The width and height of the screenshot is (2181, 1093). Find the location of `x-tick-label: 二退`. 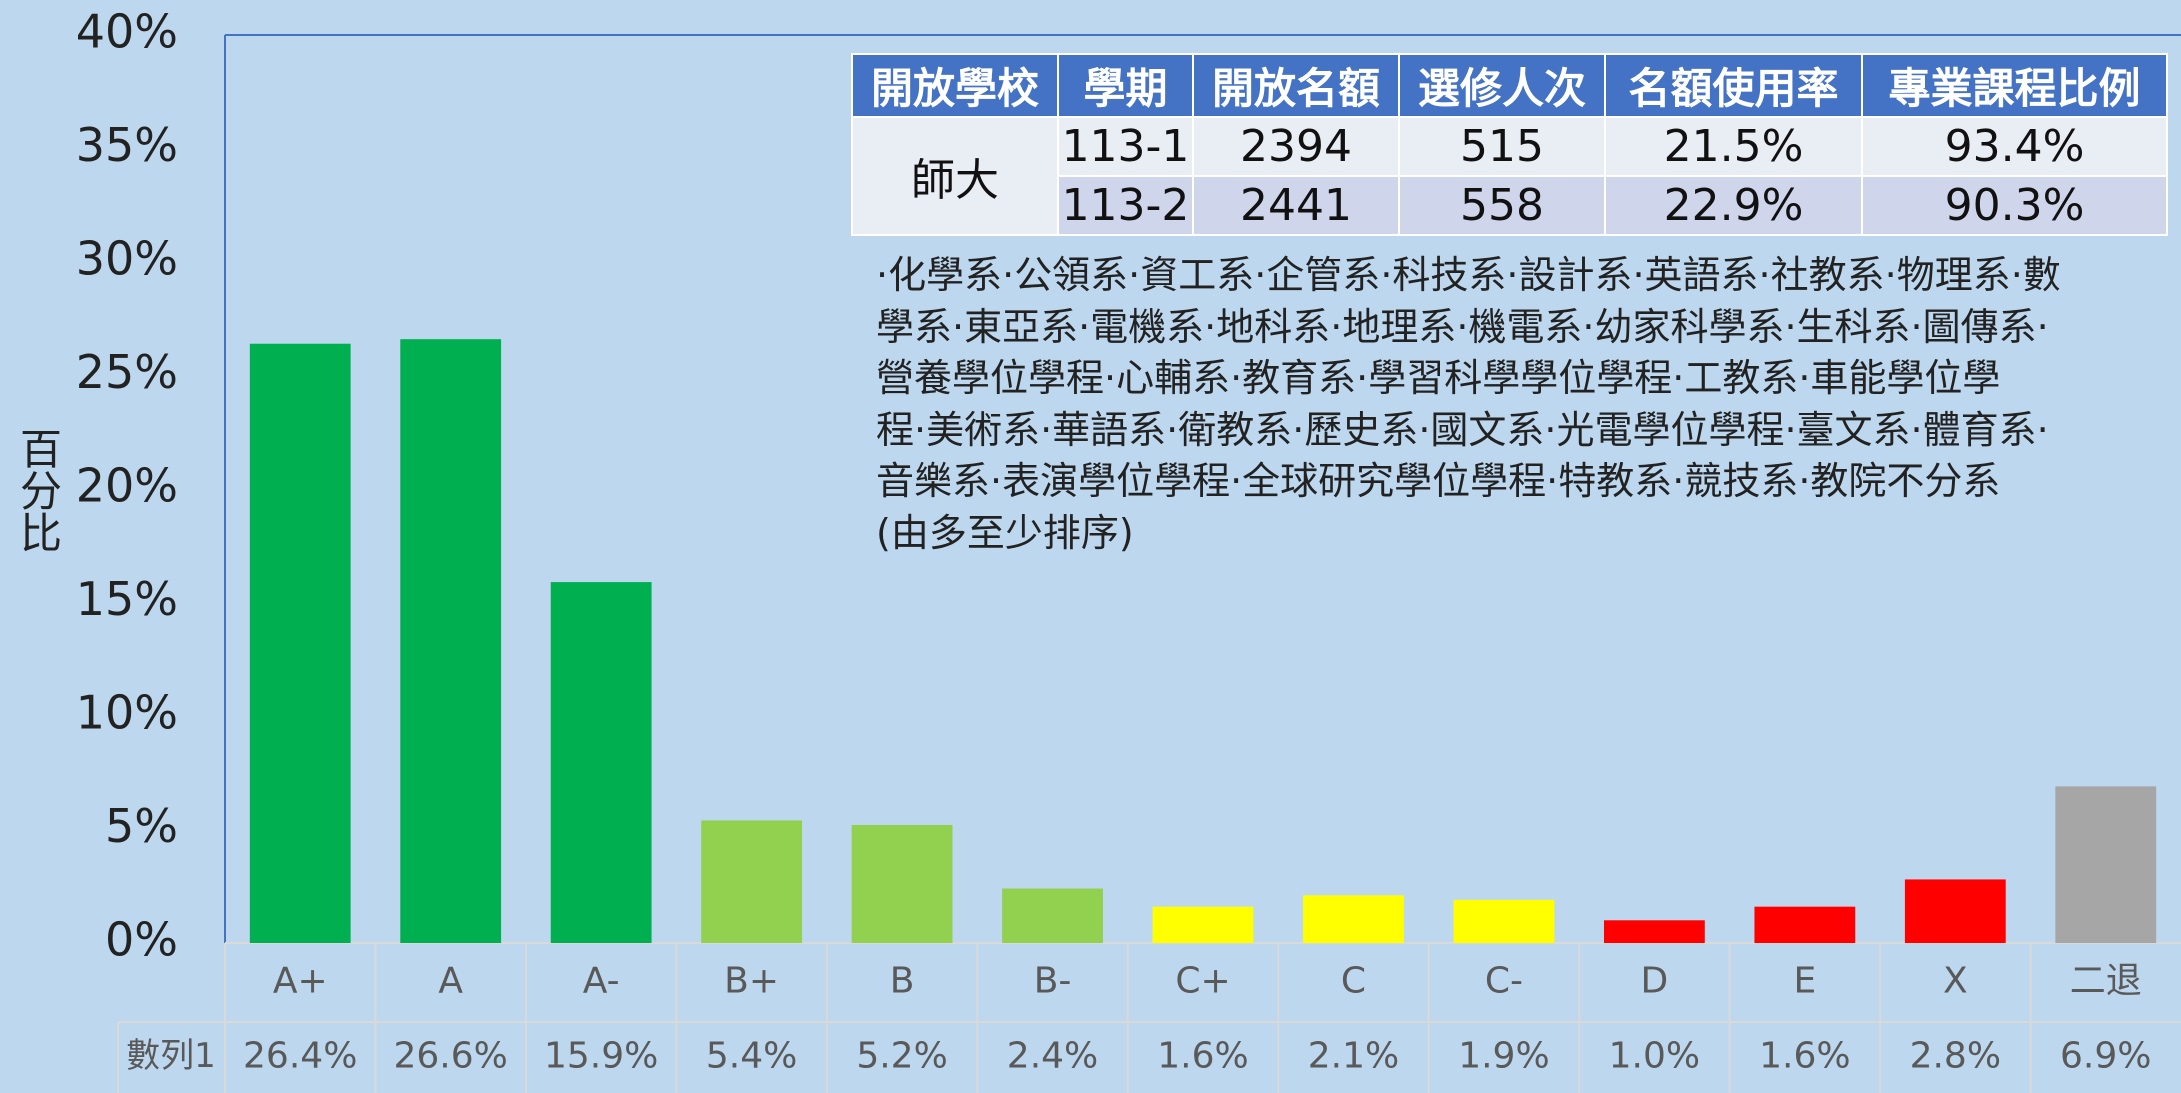

x-tick-label: 二退 is located at coordinates (2106, 981).